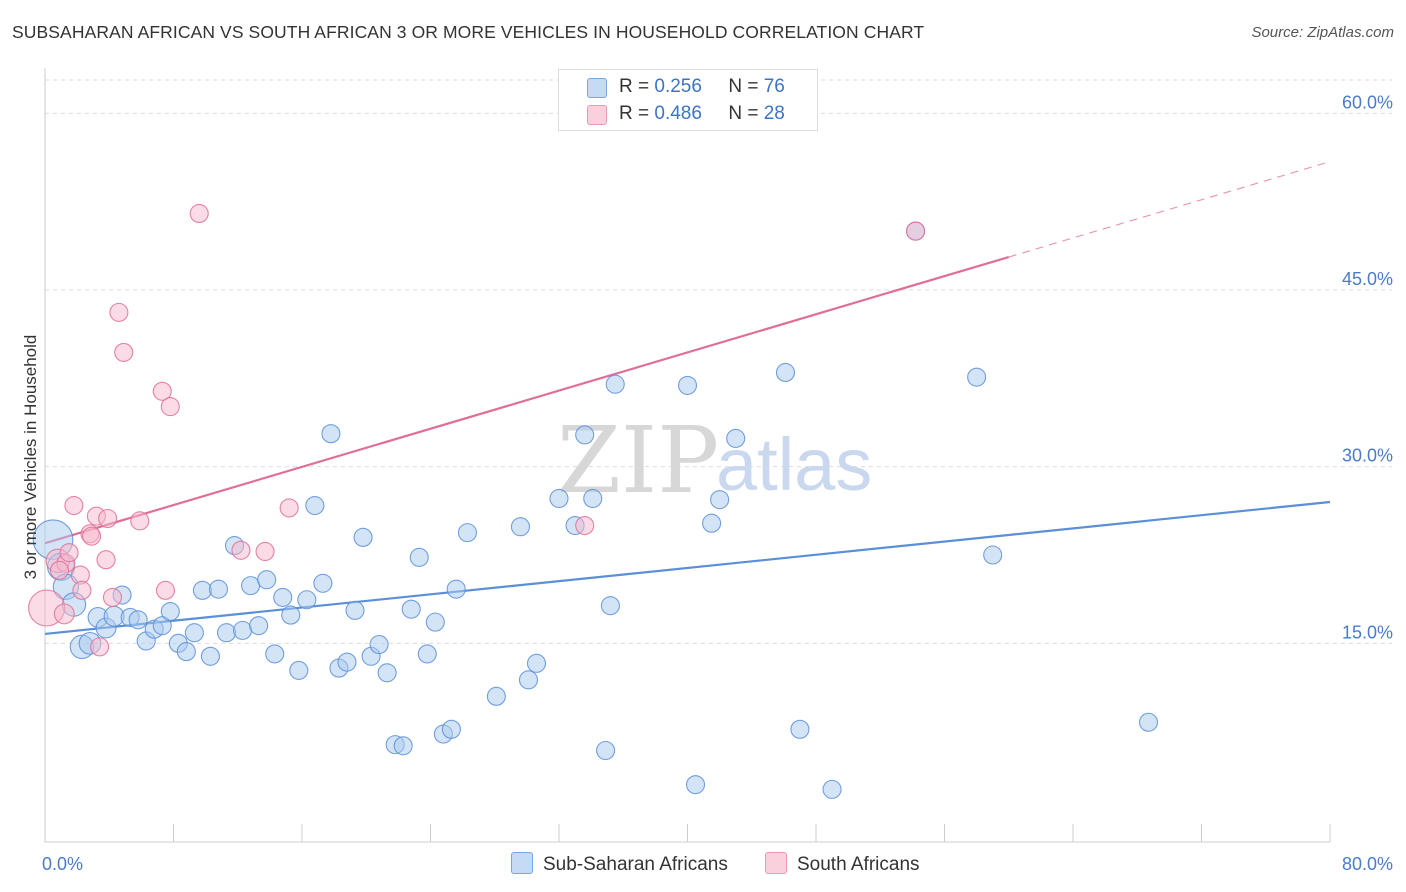 The image size is (1406, 892). I want to click on x-tick-labels: 0.0% 80.0%, so click(717, 864).